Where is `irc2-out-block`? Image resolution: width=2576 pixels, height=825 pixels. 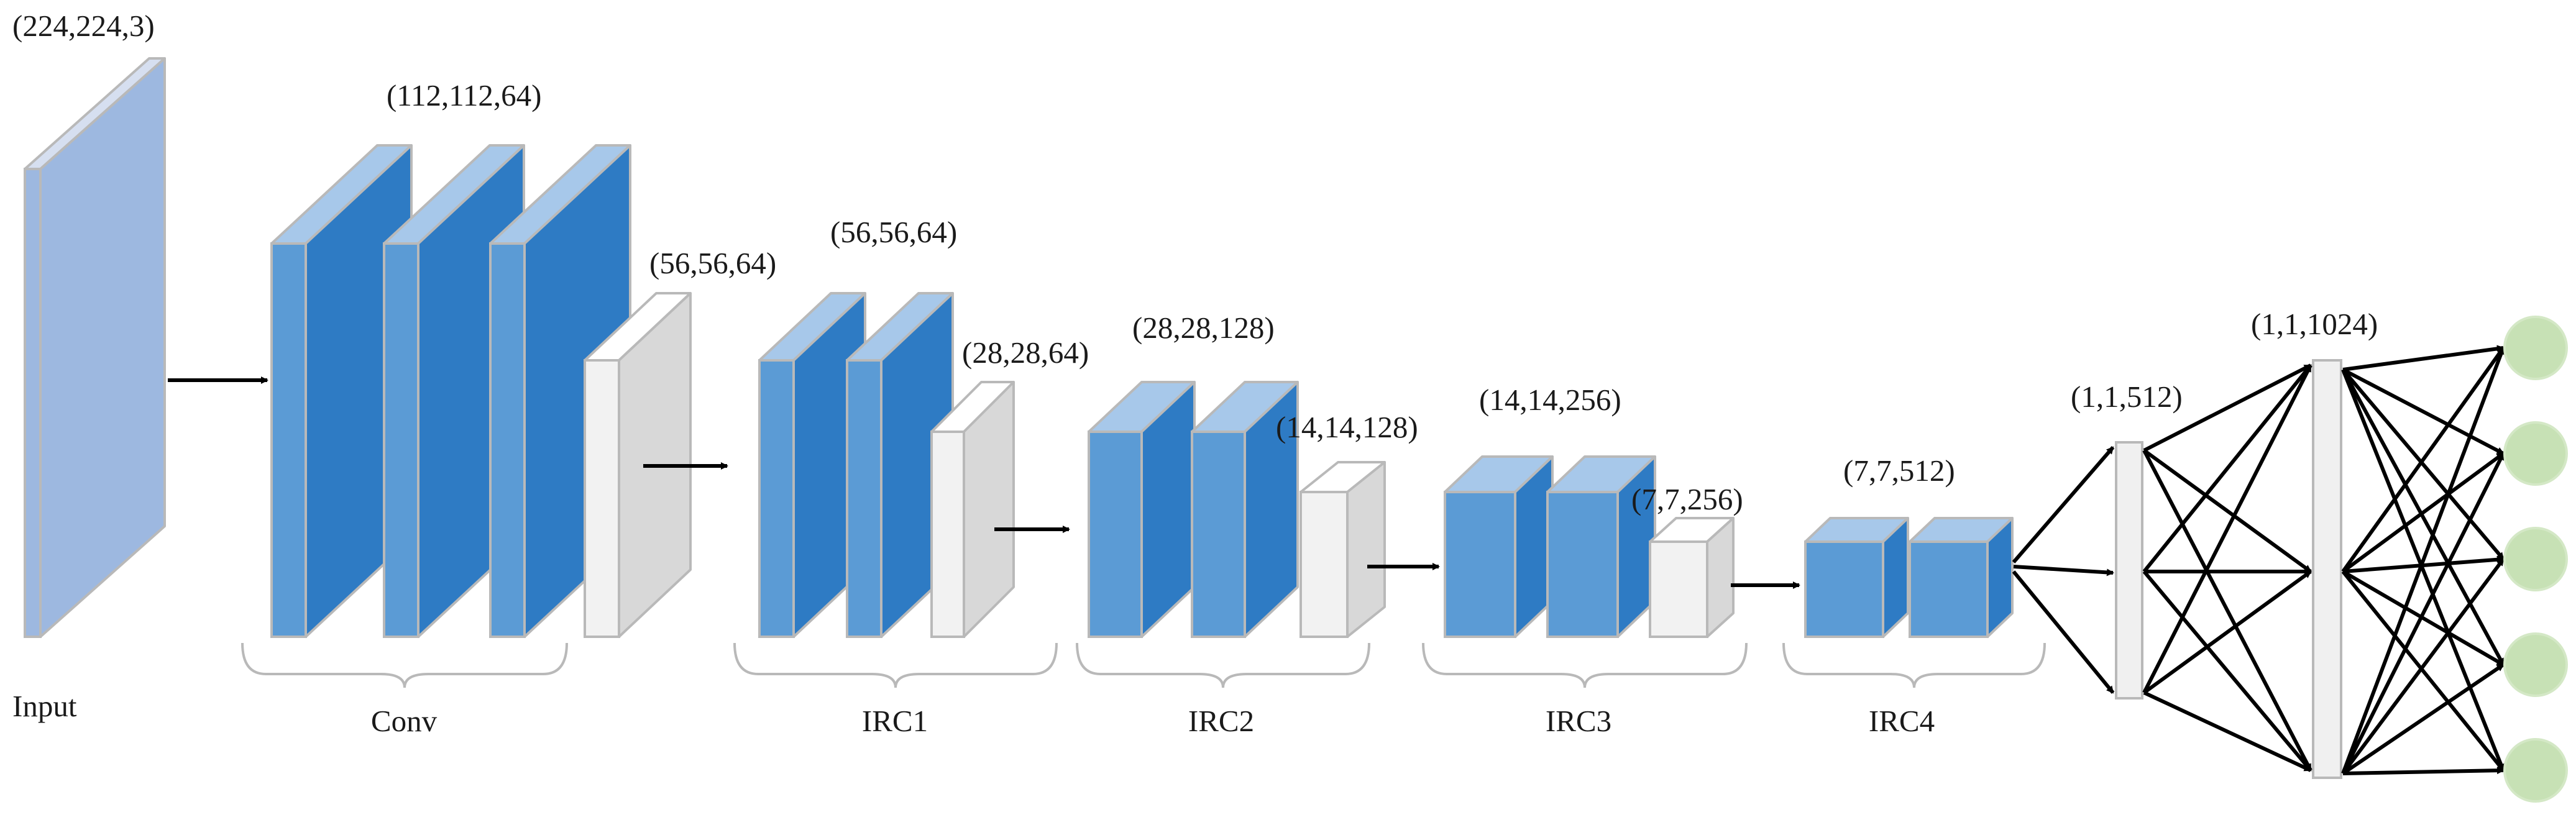 irc2-out-block is located at coordinates (1342, 549).